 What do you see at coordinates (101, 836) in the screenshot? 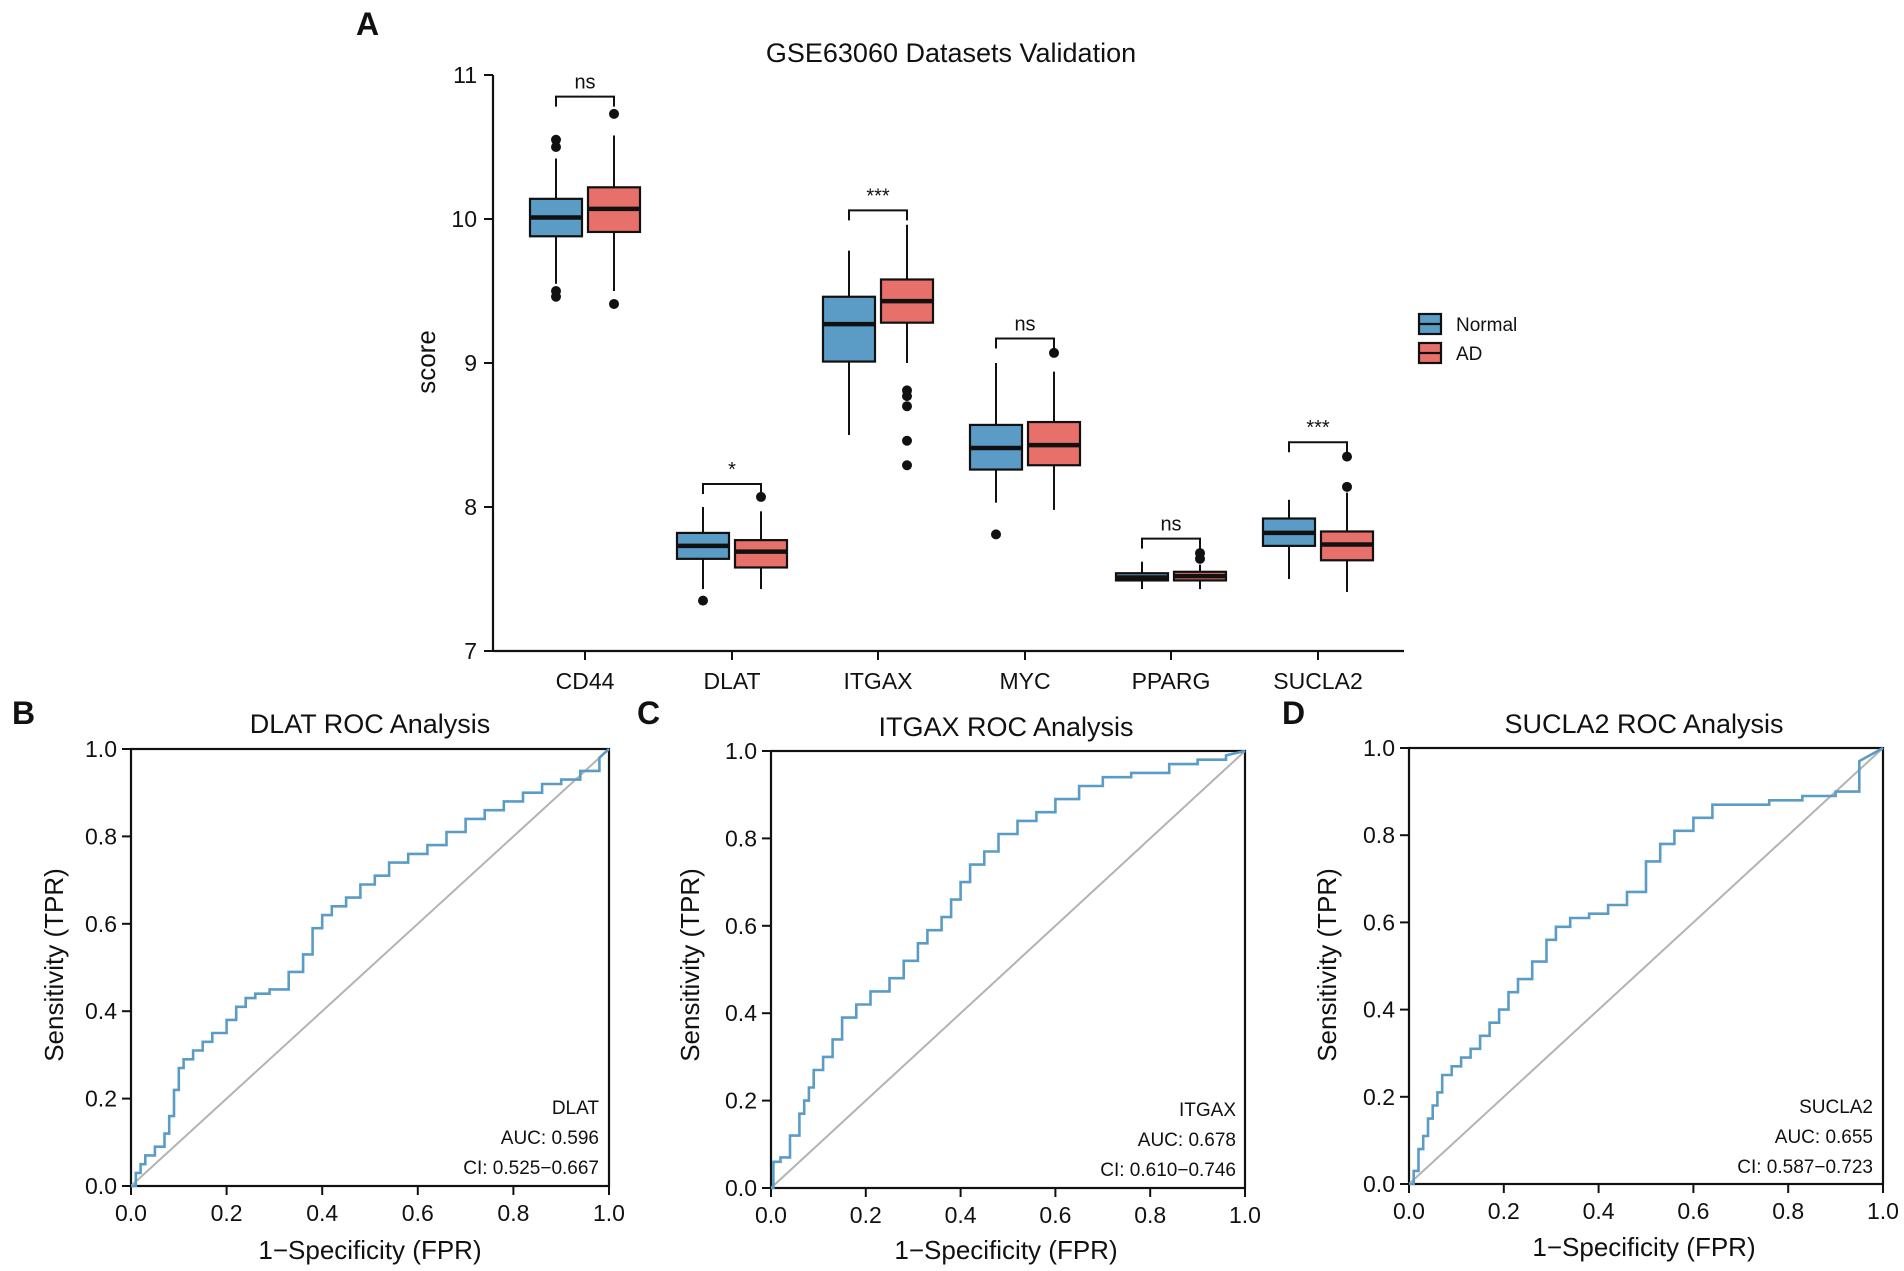
I see `y-tick-label-b: 0.8` at bounding box center [101, 836].